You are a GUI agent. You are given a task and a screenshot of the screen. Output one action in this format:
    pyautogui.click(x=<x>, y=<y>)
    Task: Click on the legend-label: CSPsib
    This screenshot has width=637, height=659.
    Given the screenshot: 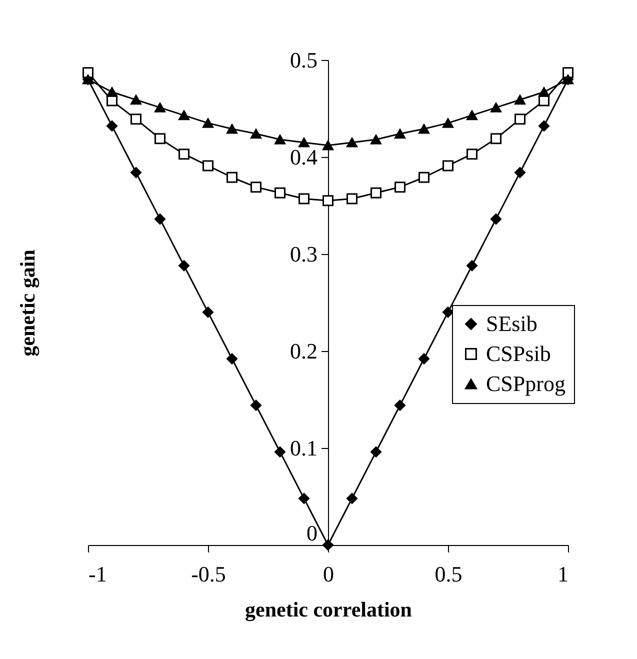 What is the action you would take?
    pyautogui.click(x=518, y=353)
    